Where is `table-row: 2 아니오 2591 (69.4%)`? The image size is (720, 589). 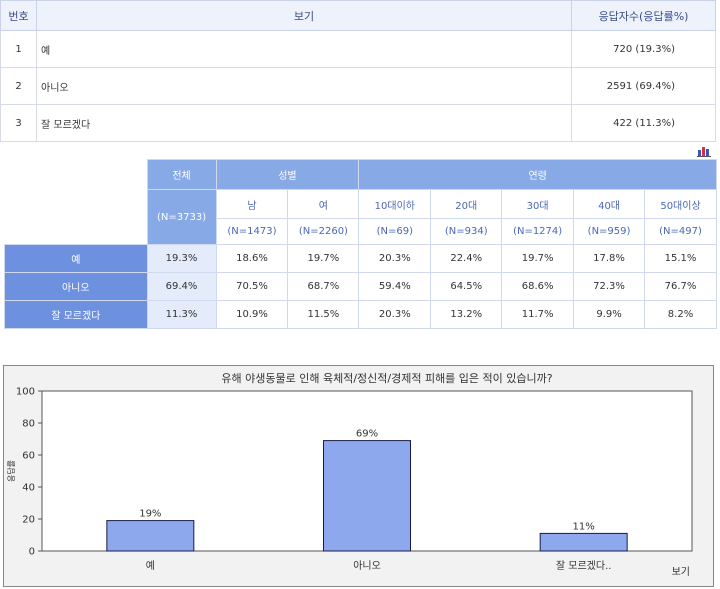
table-row: 2 아니오 2591 (69.4%) is located at coordinates (358, 86).